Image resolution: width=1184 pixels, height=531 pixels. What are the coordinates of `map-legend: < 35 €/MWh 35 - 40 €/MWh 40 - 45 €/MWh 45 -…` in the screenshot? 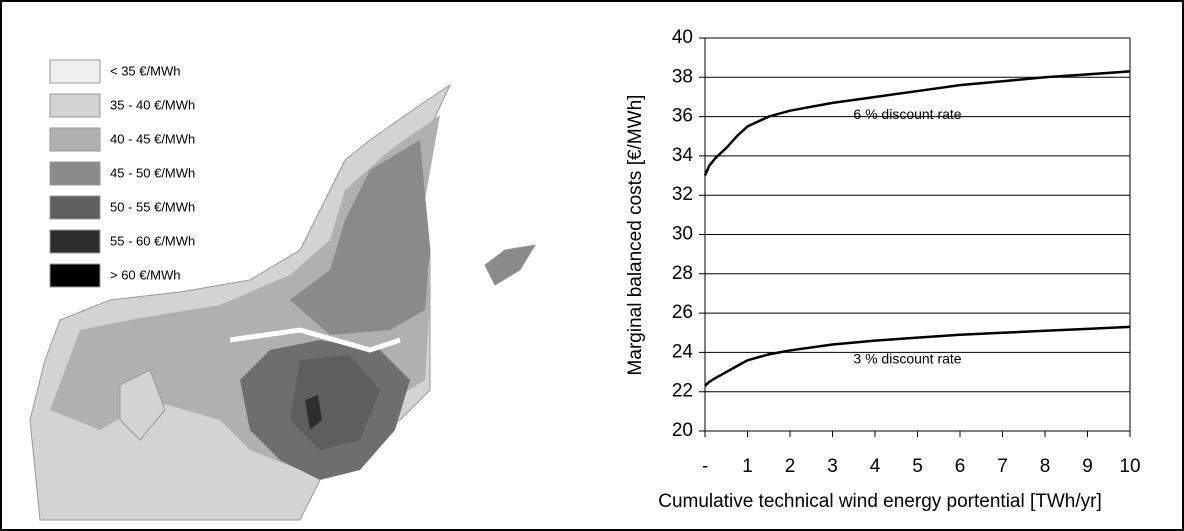 It's located at (122, 173).